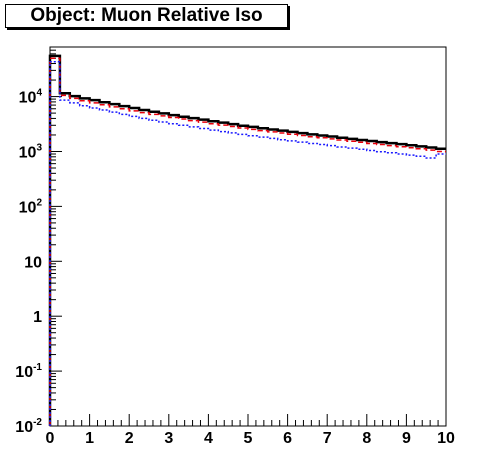  I want to click on x-tick-label: 0, so click(50, 438).